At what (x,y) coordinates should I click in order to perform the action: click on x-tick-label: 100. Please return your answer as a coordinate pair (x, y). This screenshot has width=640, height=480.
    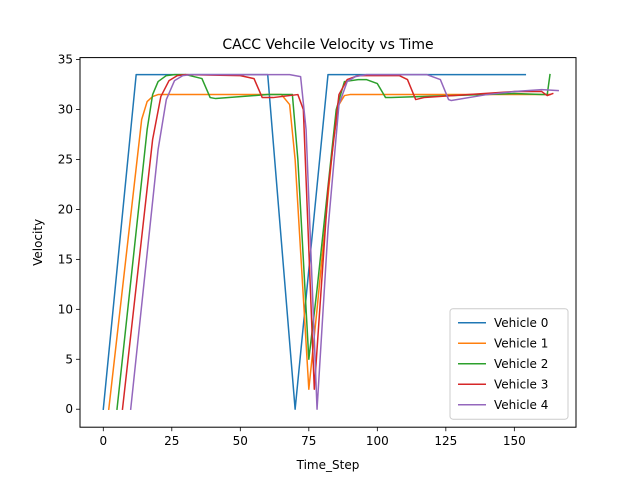
    Looking at the image, I should click on (377, 441).